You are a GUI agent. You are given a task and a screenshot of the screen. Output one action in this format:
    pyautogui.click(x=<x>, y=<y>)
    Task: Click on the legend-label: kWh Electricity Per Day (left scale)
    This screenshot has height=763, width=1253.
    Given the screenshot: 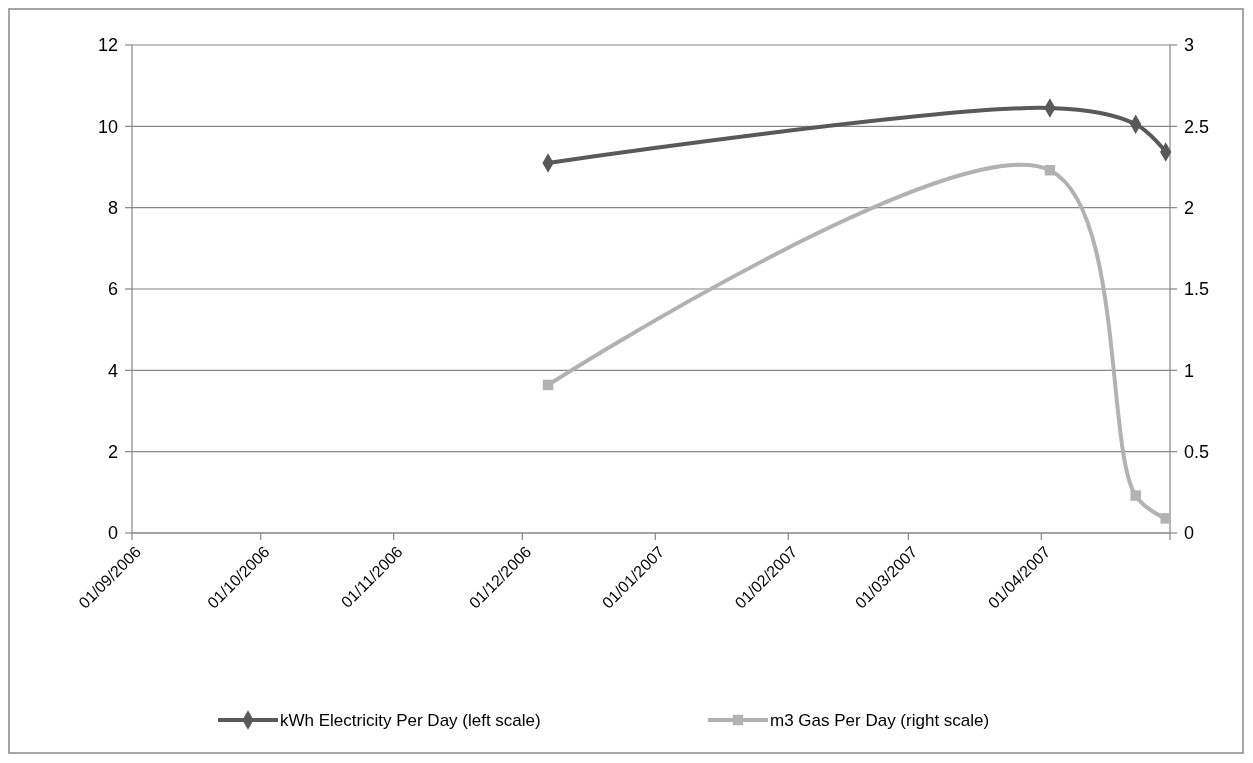 What is the action you would take?
    pyautogui.click(x=410, y=720)
    